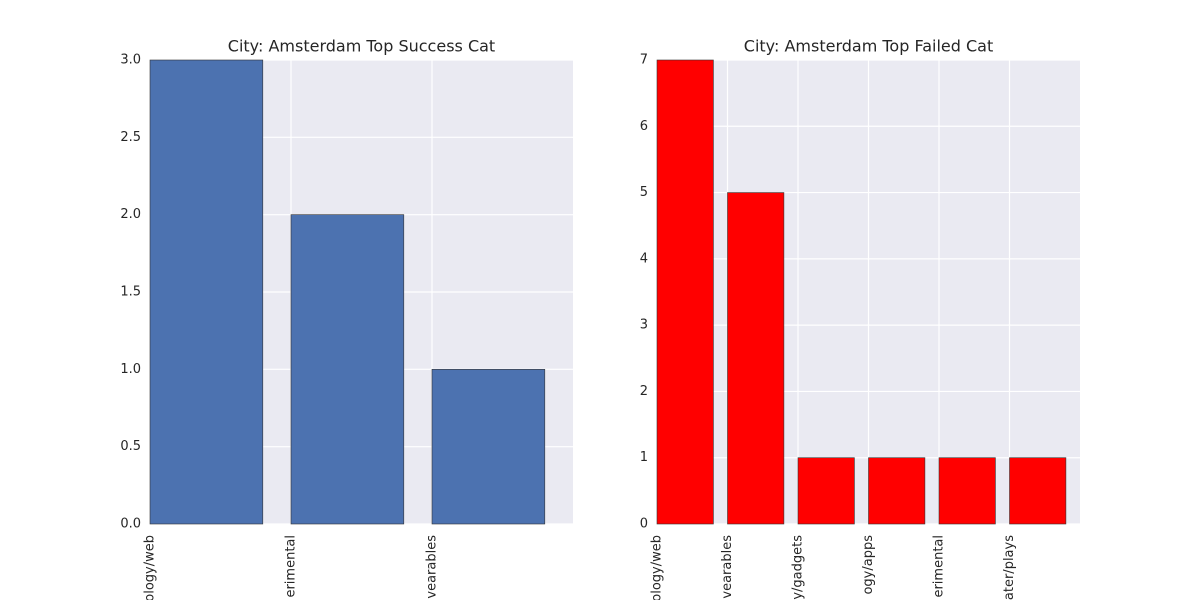  What do you see at coordinates (130, 137) in the screenshot?
I see `y-tick-label: 2.5` at bounding box center [130, 137].